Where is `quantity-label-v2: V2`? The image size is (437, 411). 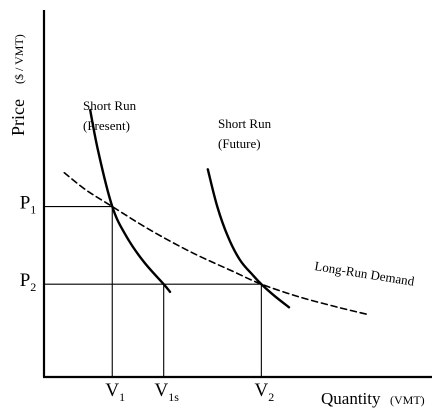 quantity-label-v2: V2 is located at coordinates (264, 392).